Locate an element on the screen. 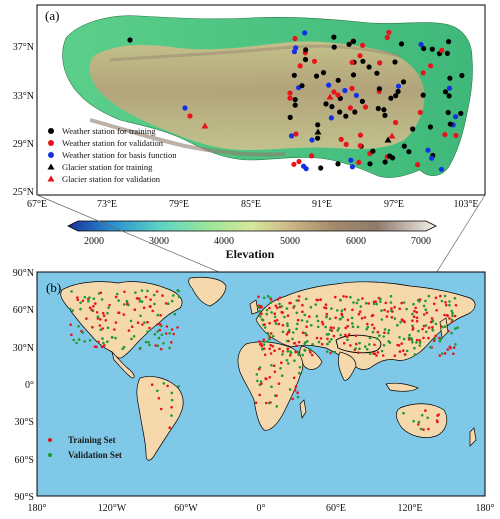 The image size is (500, 519). panel-b-label: (b) is located at coordinates (53, 287).